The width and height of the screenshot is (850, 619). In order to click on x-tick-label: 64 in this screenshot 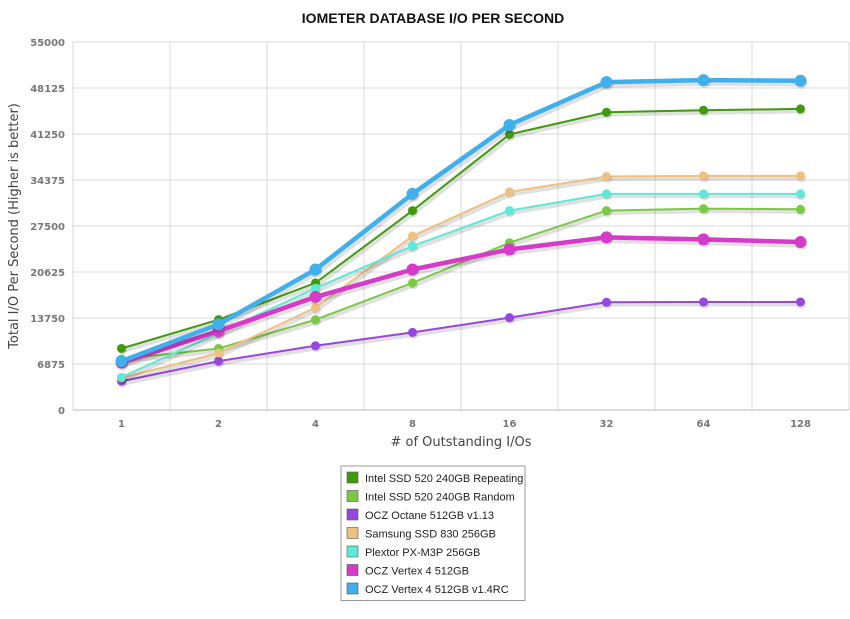, I will do `click(704, 424)`.